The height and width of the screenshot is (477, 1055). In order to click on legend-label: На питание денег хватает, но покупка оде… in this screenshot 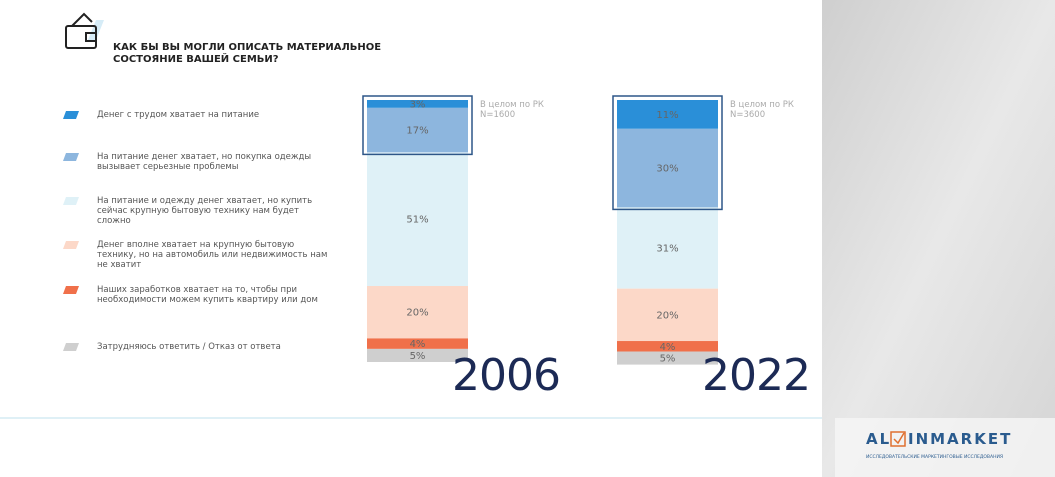, I will do `click(204, 162)`.